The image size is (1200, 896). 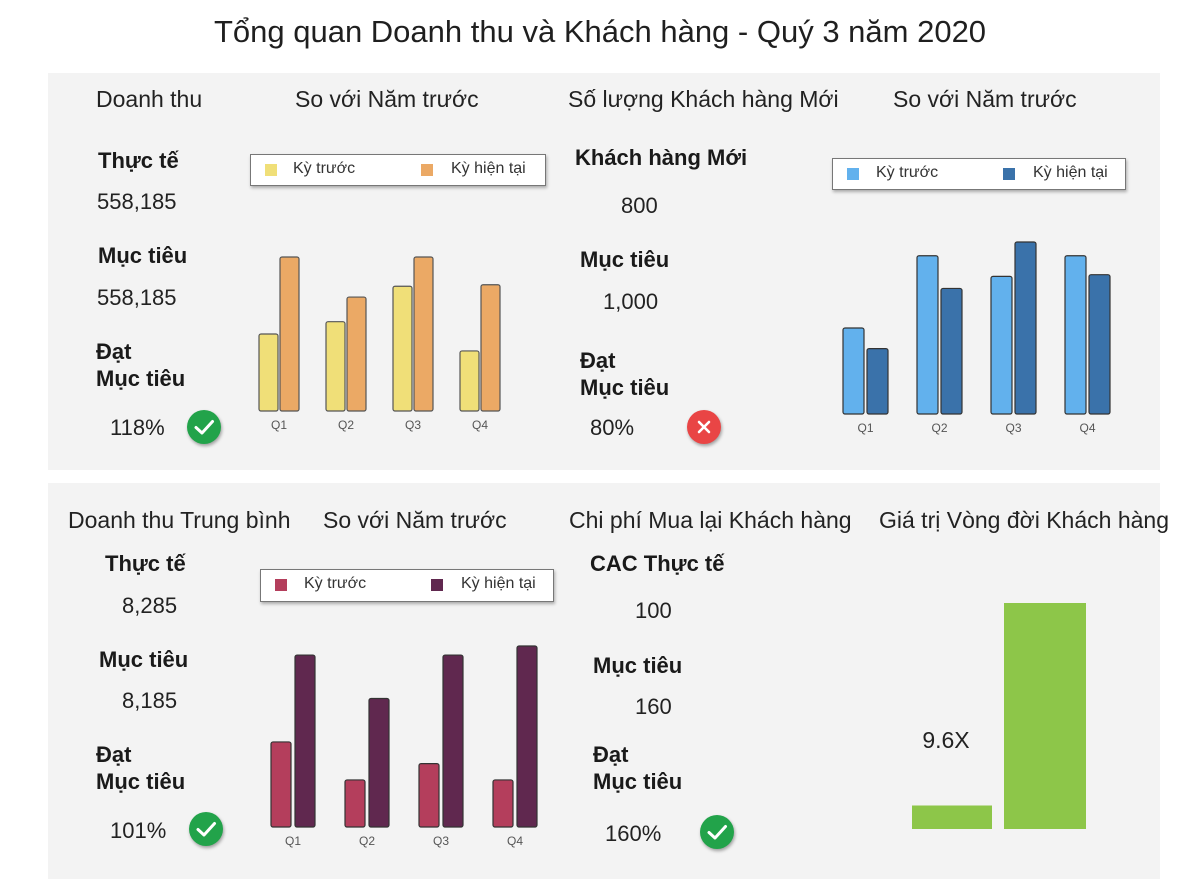 What do you see at coordinates (149, 99) in the screenshot?
I see `revenue-header: Doanh thu` at bounding box center [149, 99].